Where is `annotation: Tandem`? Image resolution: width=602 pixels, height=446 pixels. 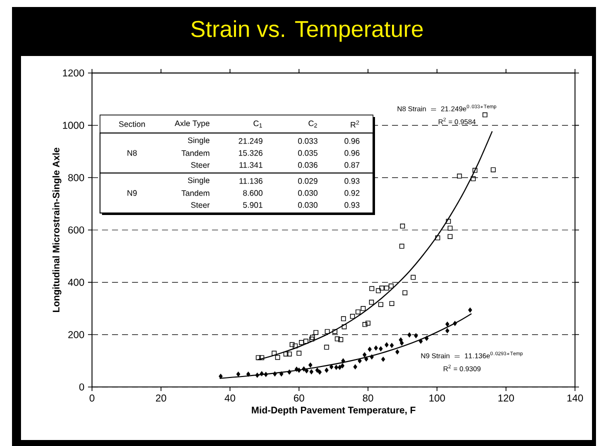 annotation: Tandem is located at coordinates (196, 153).